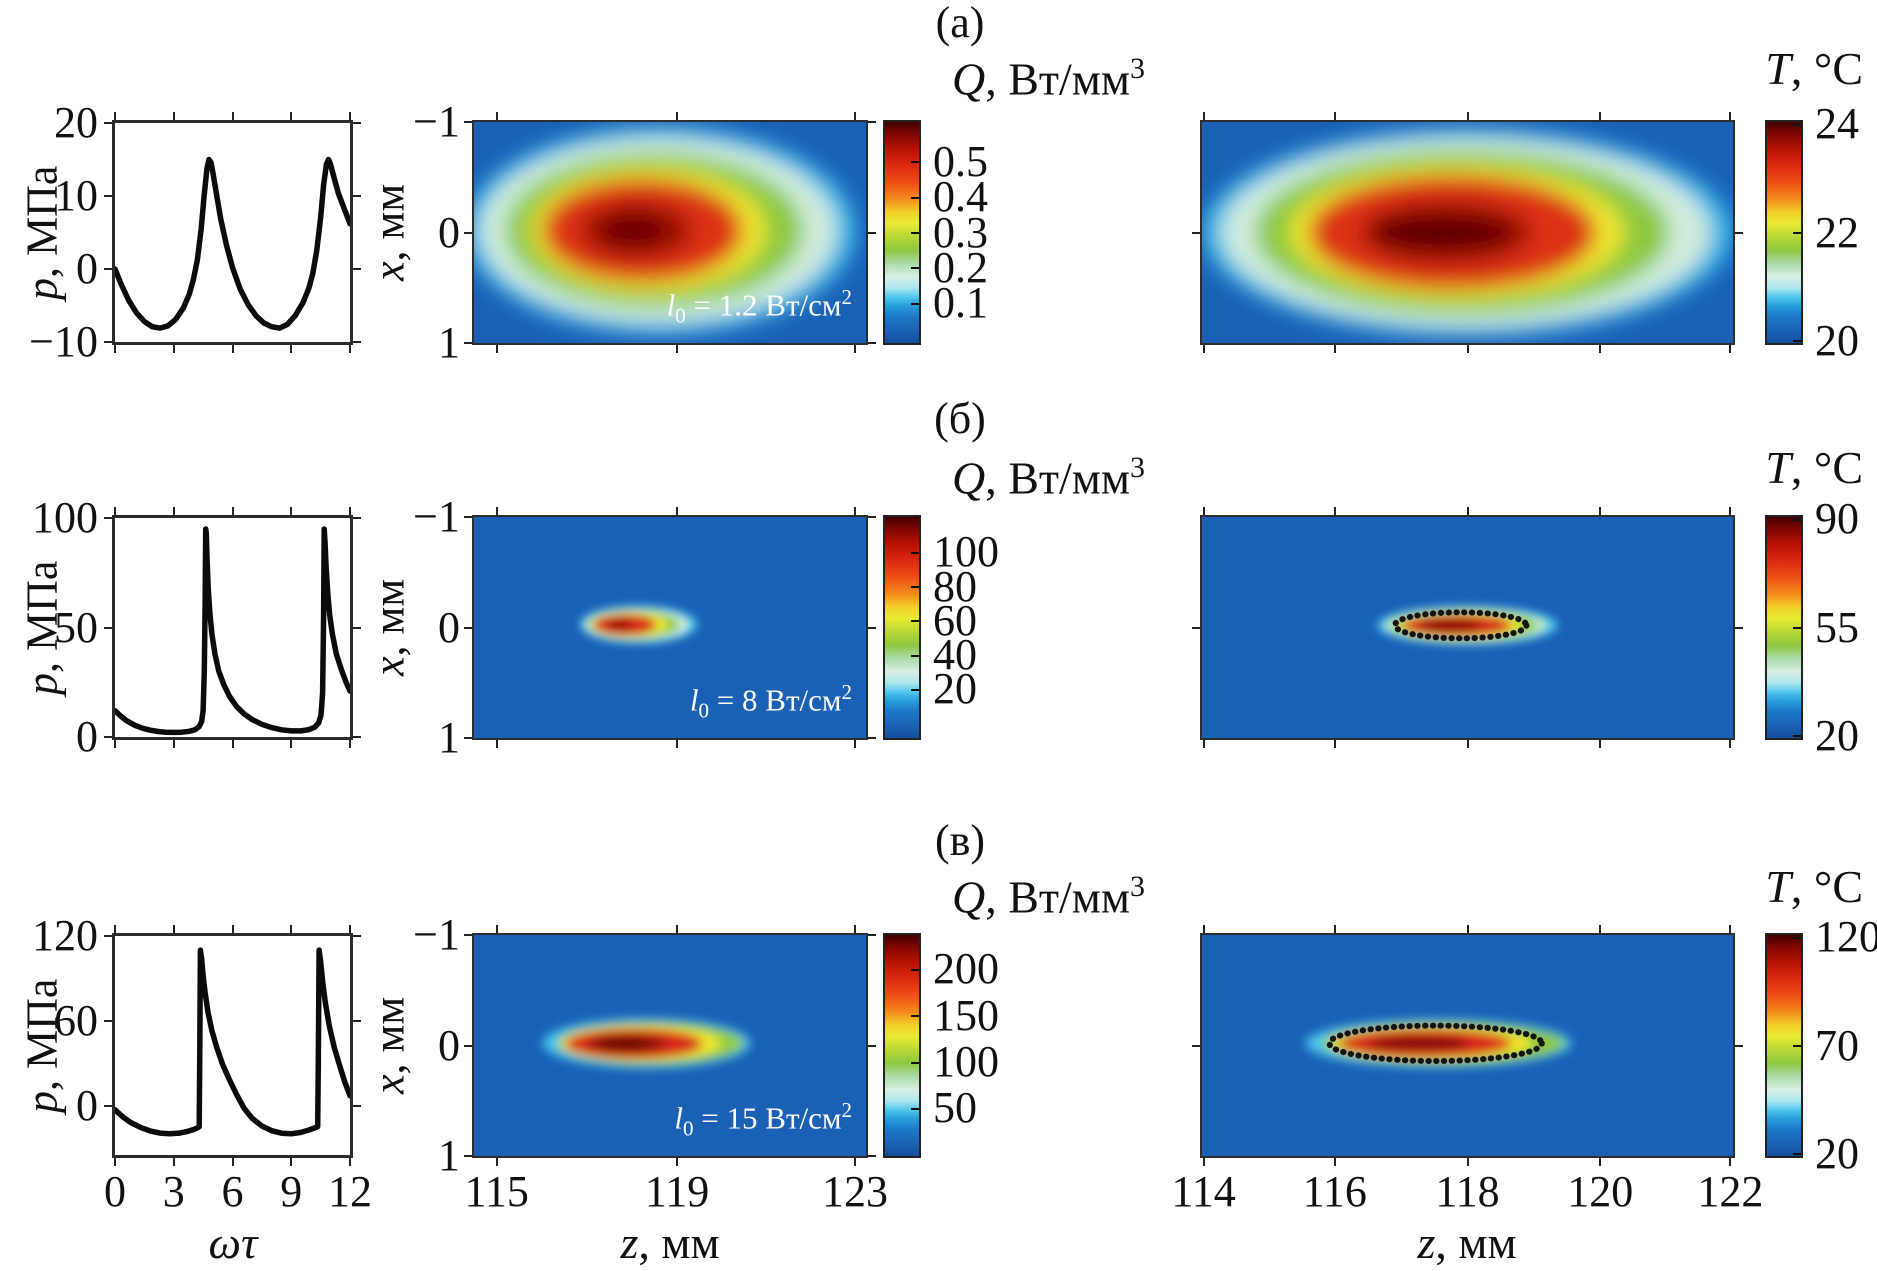 The width and height of the screenshot is (1877, 1271). What do you see at coordinates (960, 23) in the screenshot?
I see `panel-label-a: (а)` at bounding box center [960, 23].